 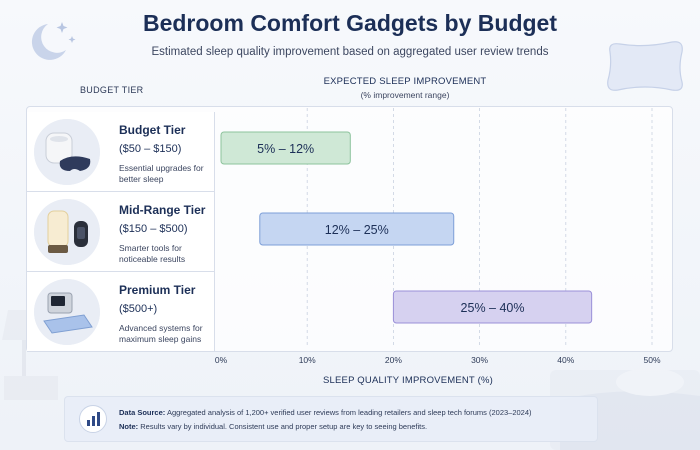 I want to click on x-tick-label: 20%, so click(x=393, y=360).